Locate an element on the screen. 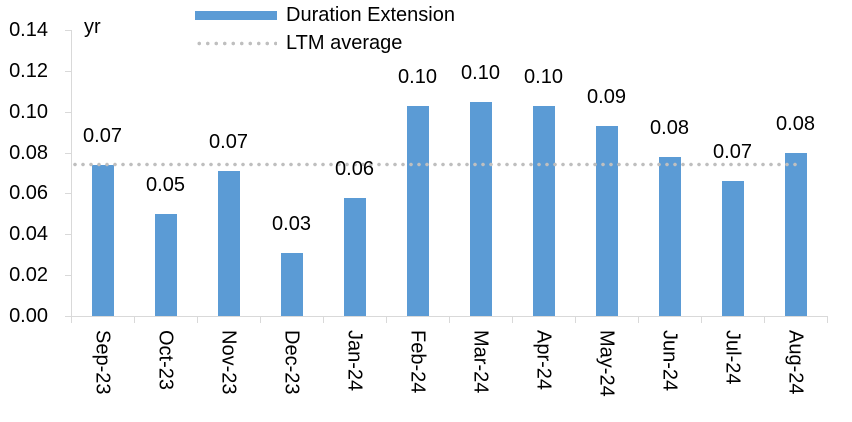  data-label-jan-24: 0.06 is located at coordinates (354, 168).